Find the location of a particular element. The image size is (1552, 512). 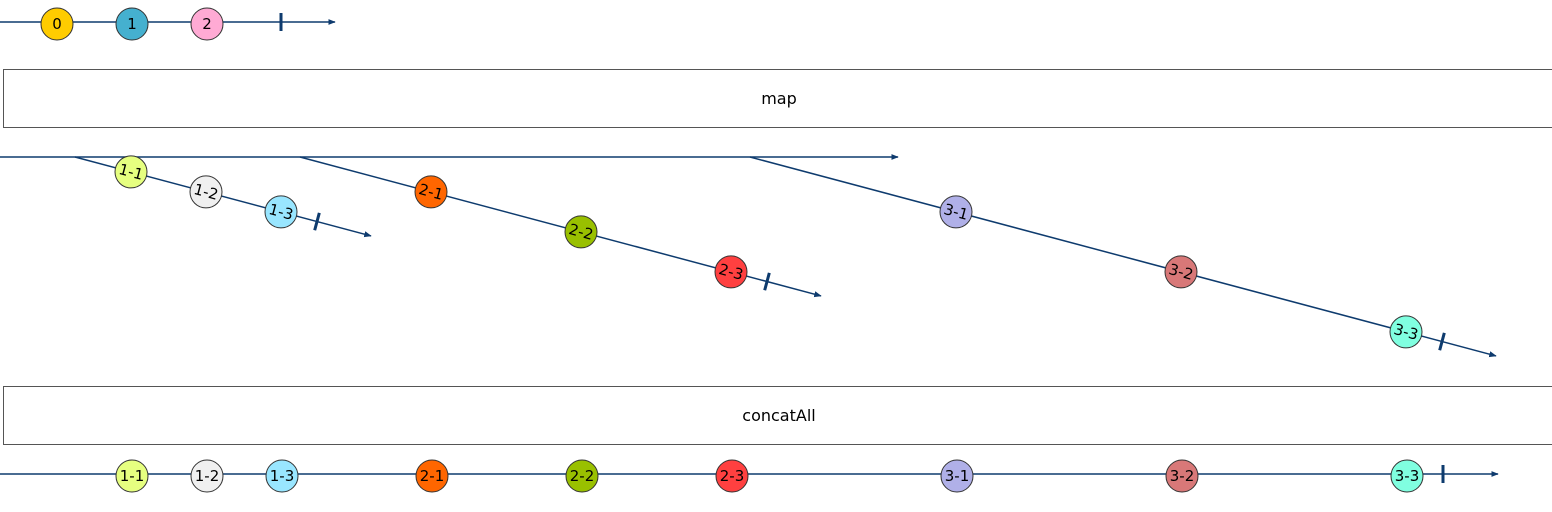

concat-operator-box: concatAll is located at coordinates (777, 415).